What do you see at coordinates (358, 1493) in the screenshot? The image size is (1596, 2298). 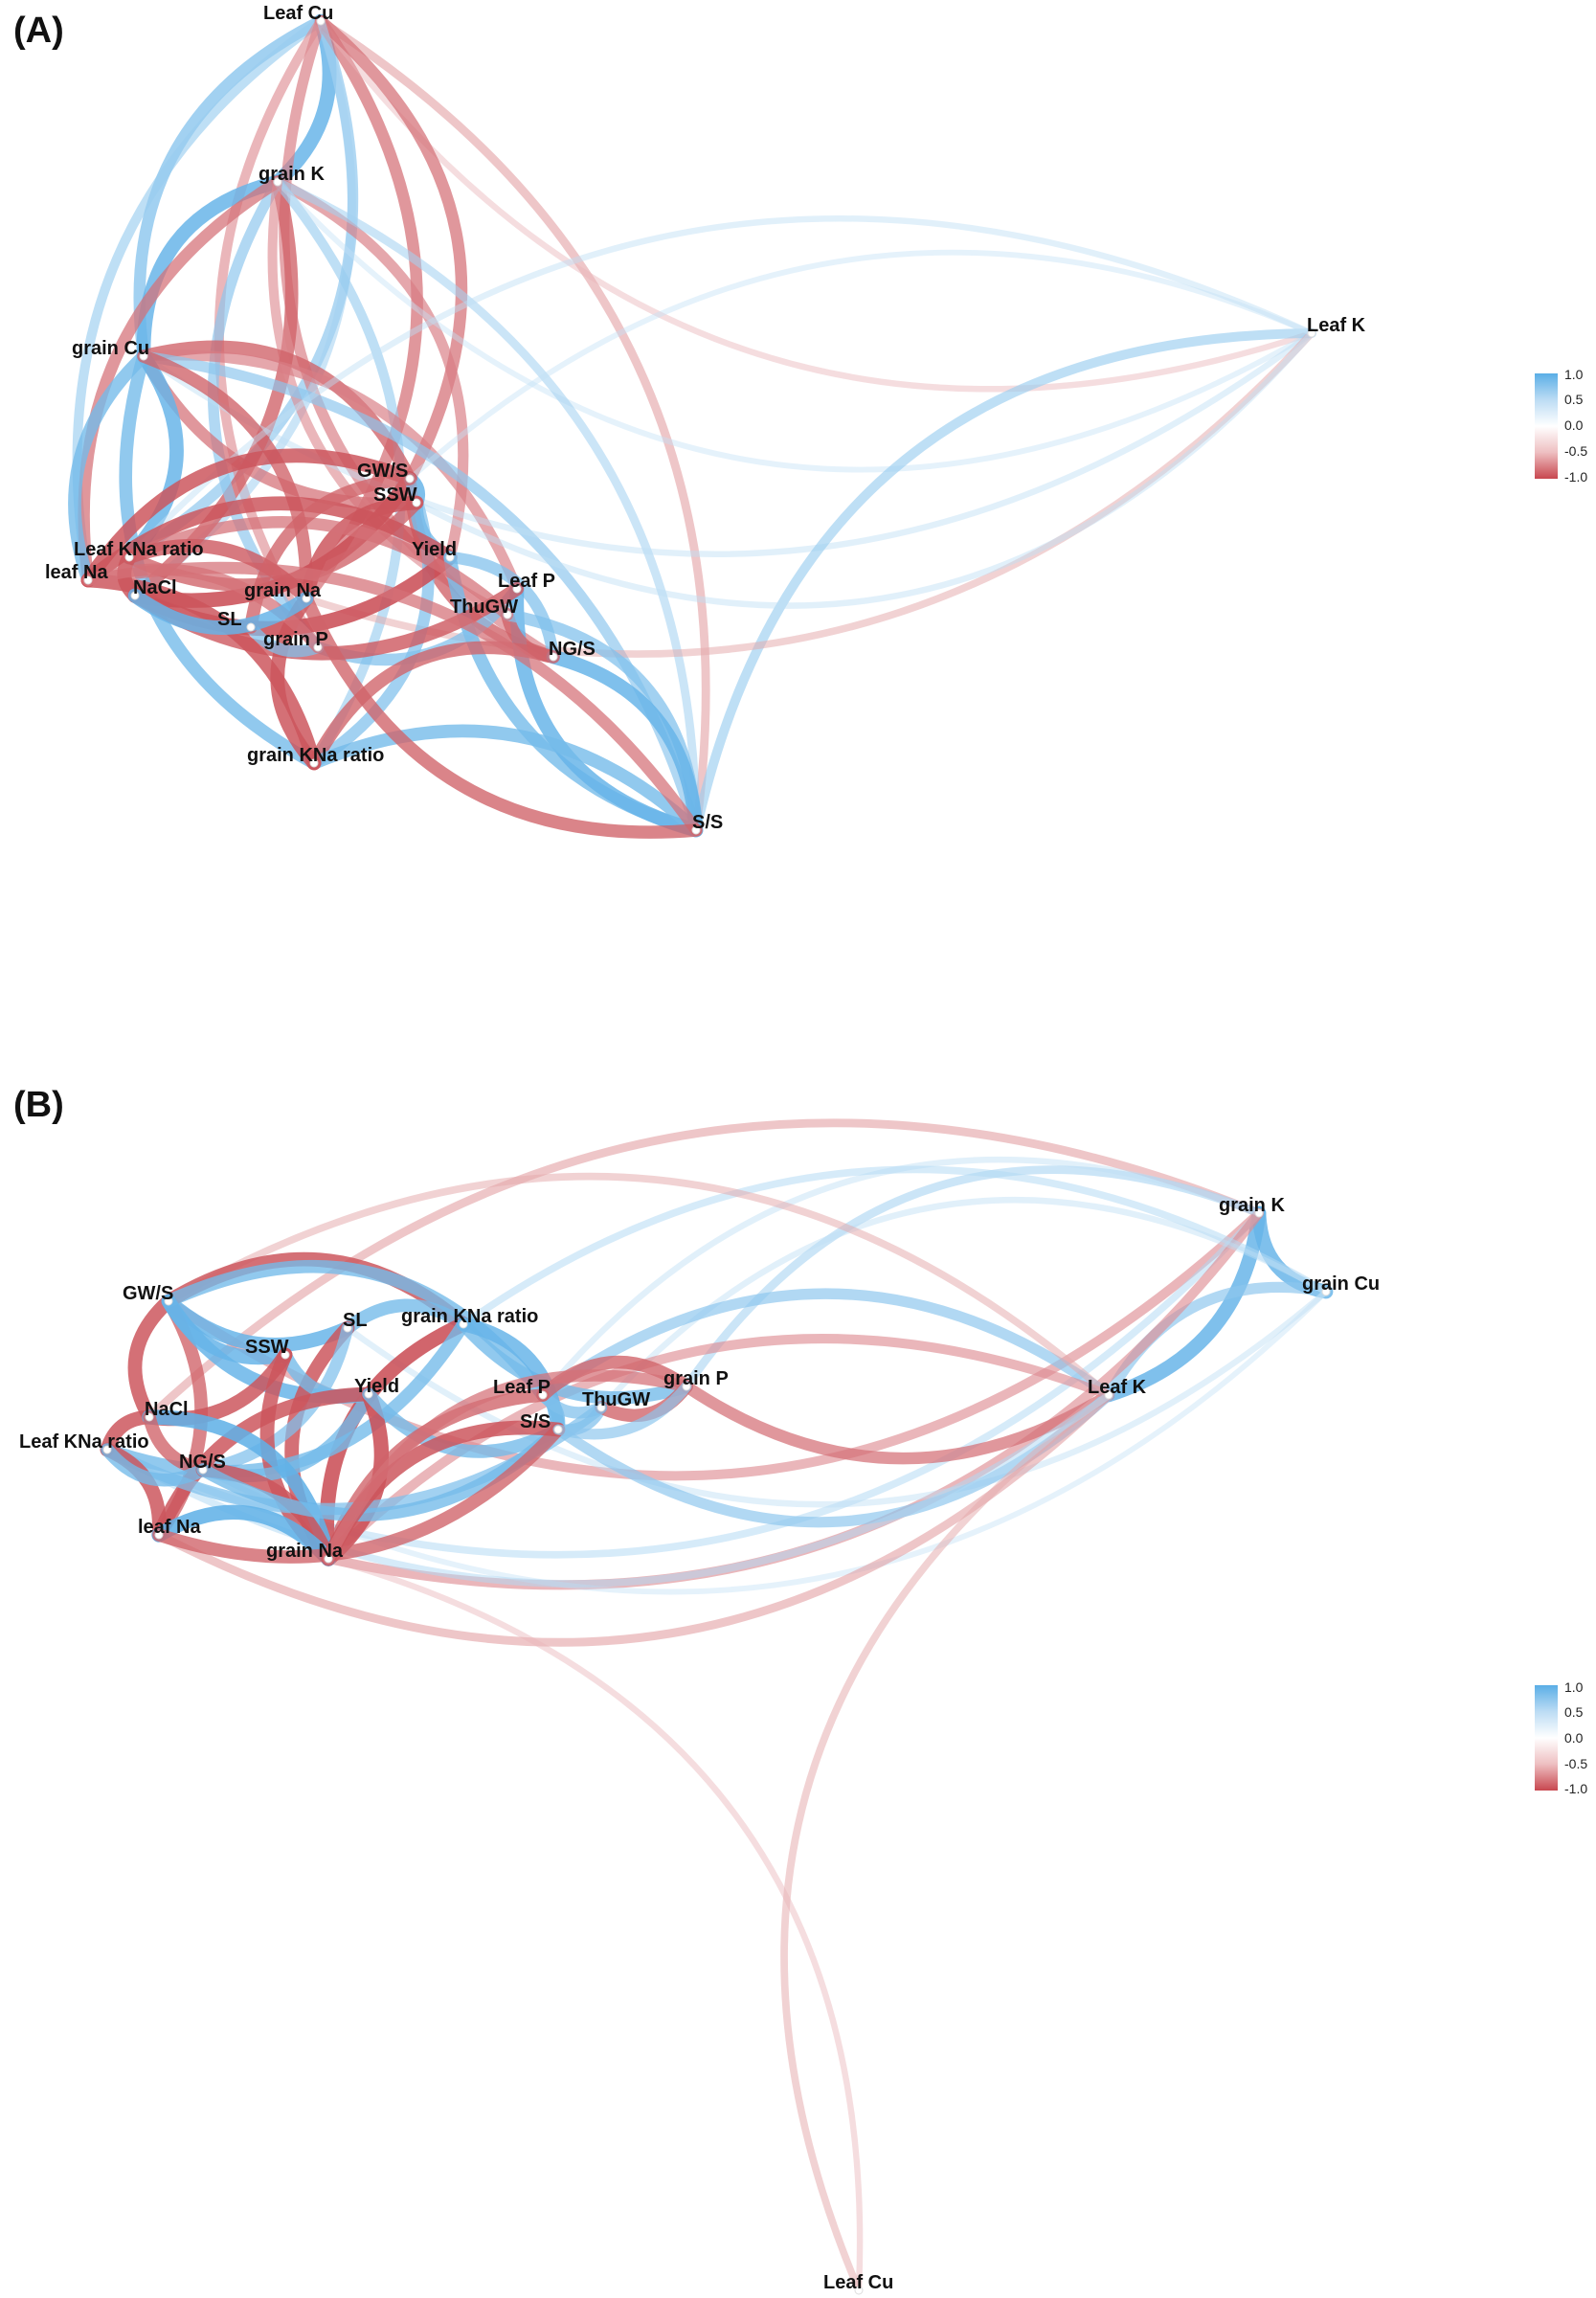 I see `edge-leaf_na-ss` at bounding box center [358, 1493].